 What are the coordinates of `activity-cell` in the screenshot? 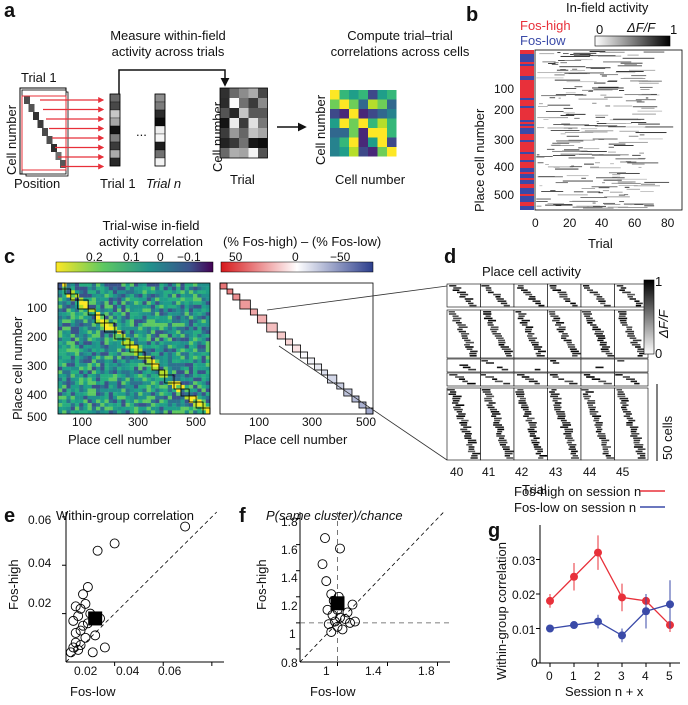 It's located at (45, 132).